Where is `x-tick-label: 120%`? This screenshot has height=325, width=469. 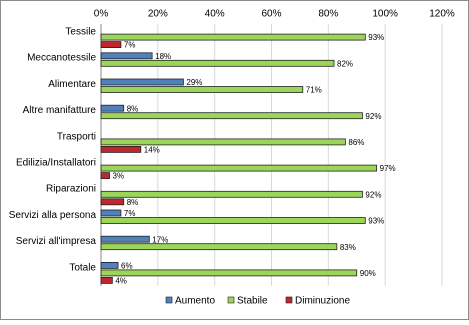 x-tick-label: 120% is located at coordinates (442, 14).